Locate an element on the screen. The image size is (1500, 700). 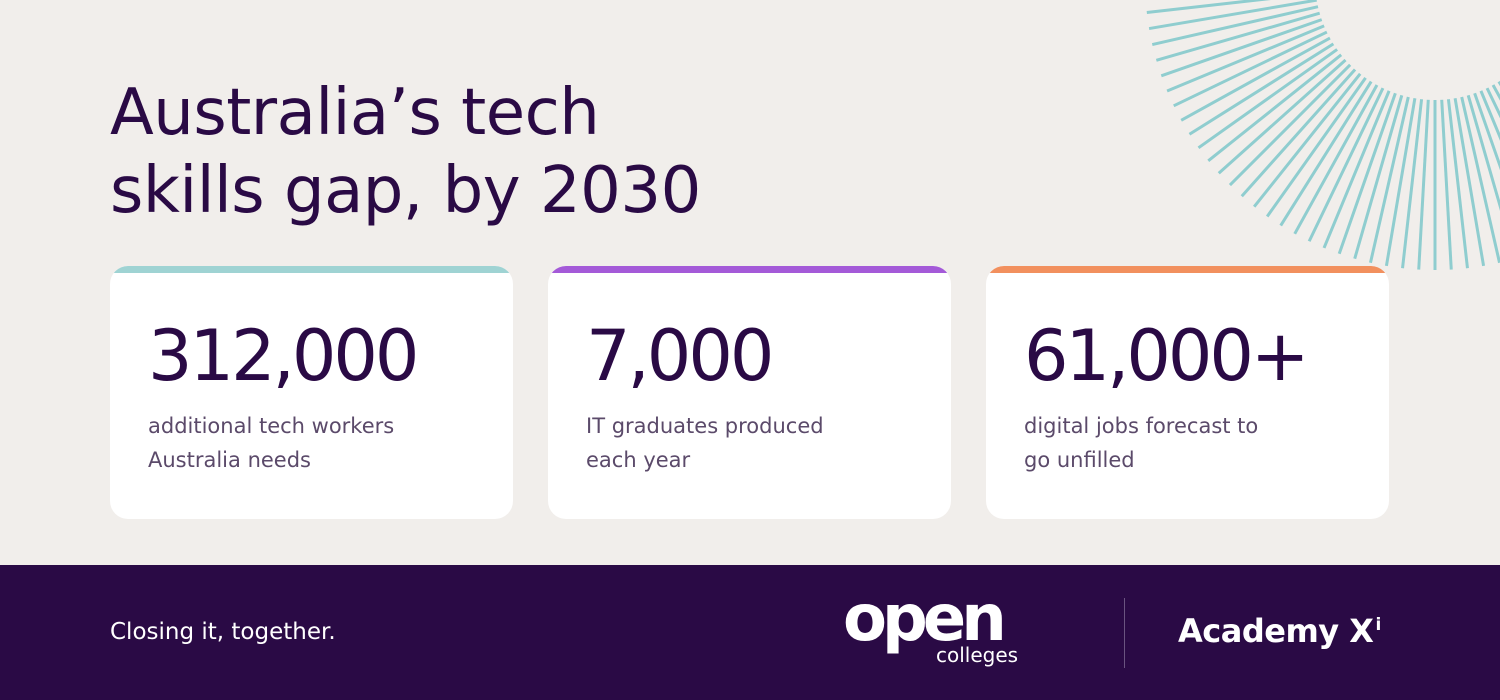
stat-description: additional tech workers Australia needs is located at coordinates (313, 443).